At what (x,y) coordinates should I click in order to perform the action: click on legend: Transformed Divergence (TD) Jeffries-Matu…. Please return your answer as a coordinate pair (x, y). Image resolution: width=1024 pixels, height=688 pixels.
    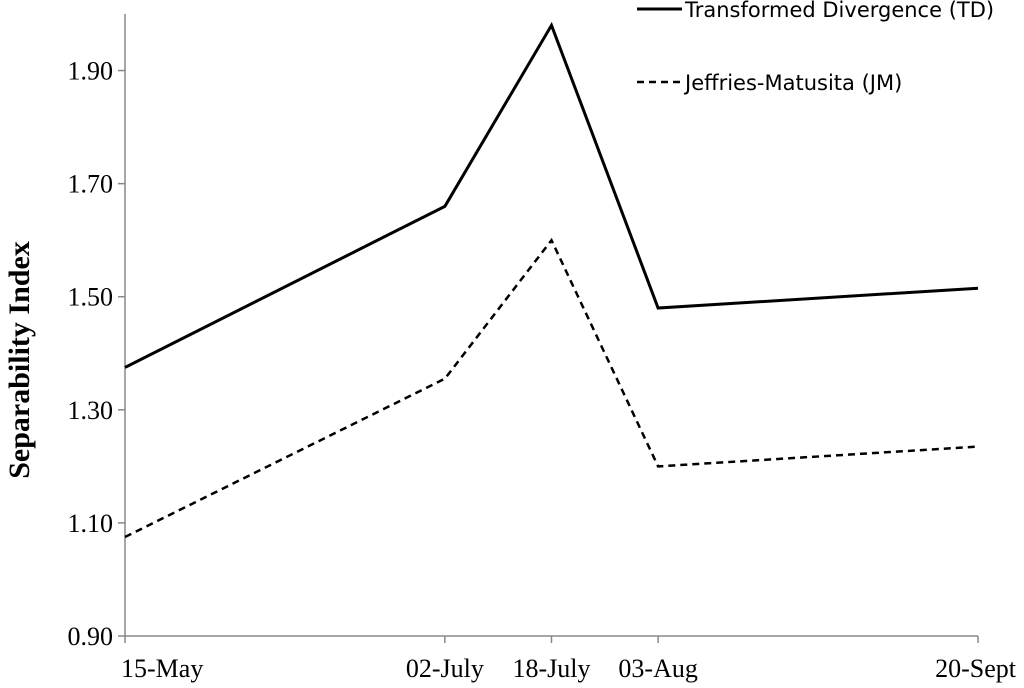
    Looking at the image, I should click on (815, 47).